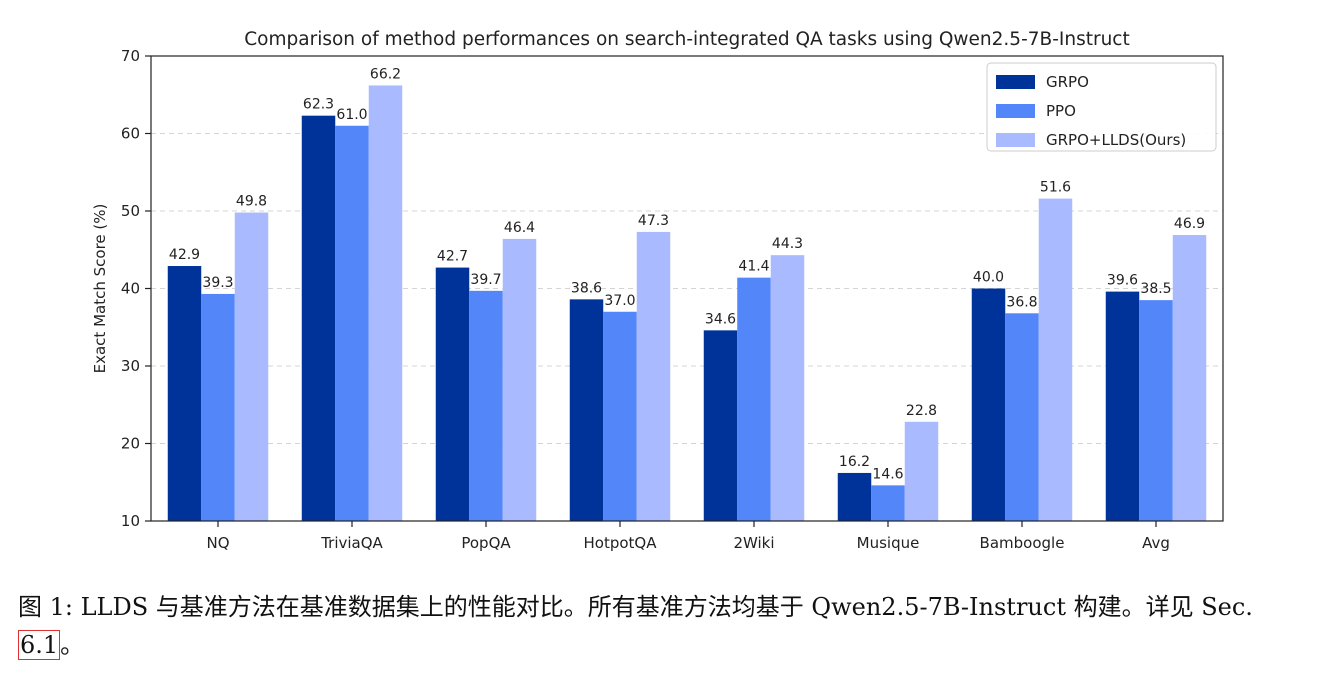 The width and height of the screenshot is (1318, 684). Describe the element at coordinates (1189, 378) in the screenshot. I see `bar-Avg-GRPO+LLDS(Ours)` at that location.